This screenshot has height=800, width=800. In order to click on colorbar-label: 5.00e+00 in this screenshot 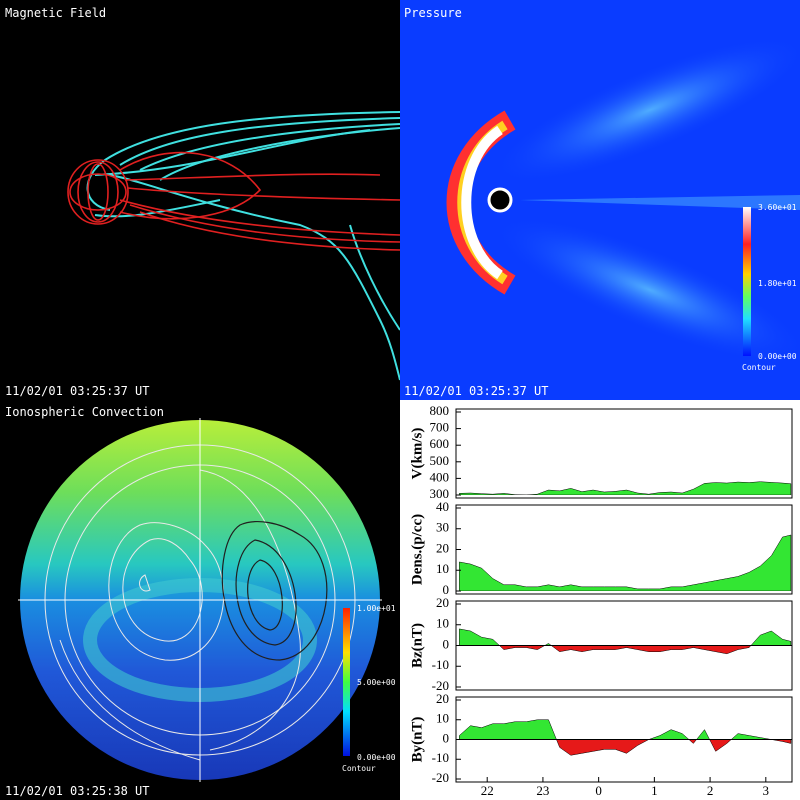, I will do `click(376, 682)`.